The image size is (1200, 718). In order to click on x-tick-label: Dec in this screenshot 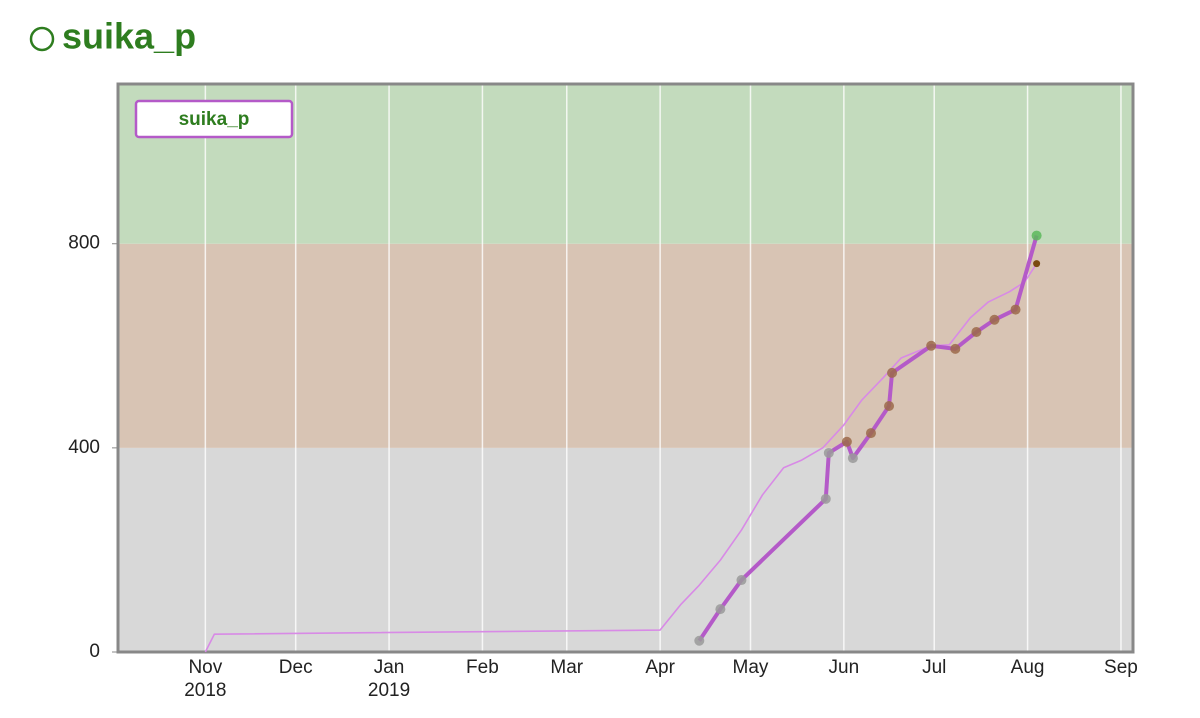, I will do `click(296, 667)`.